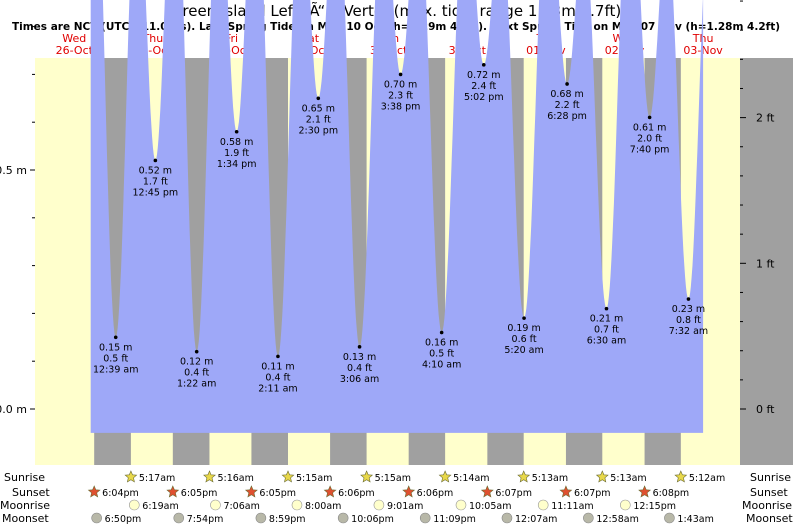  I want to click on low-tide-time: 3:38 pm, so click(401, 106).